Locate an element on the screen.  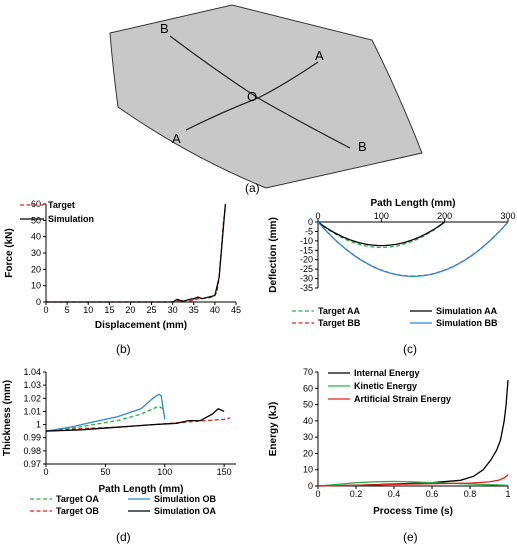
chart-d-x-tick-label-0: 0 is located at coordinates (45, 472).